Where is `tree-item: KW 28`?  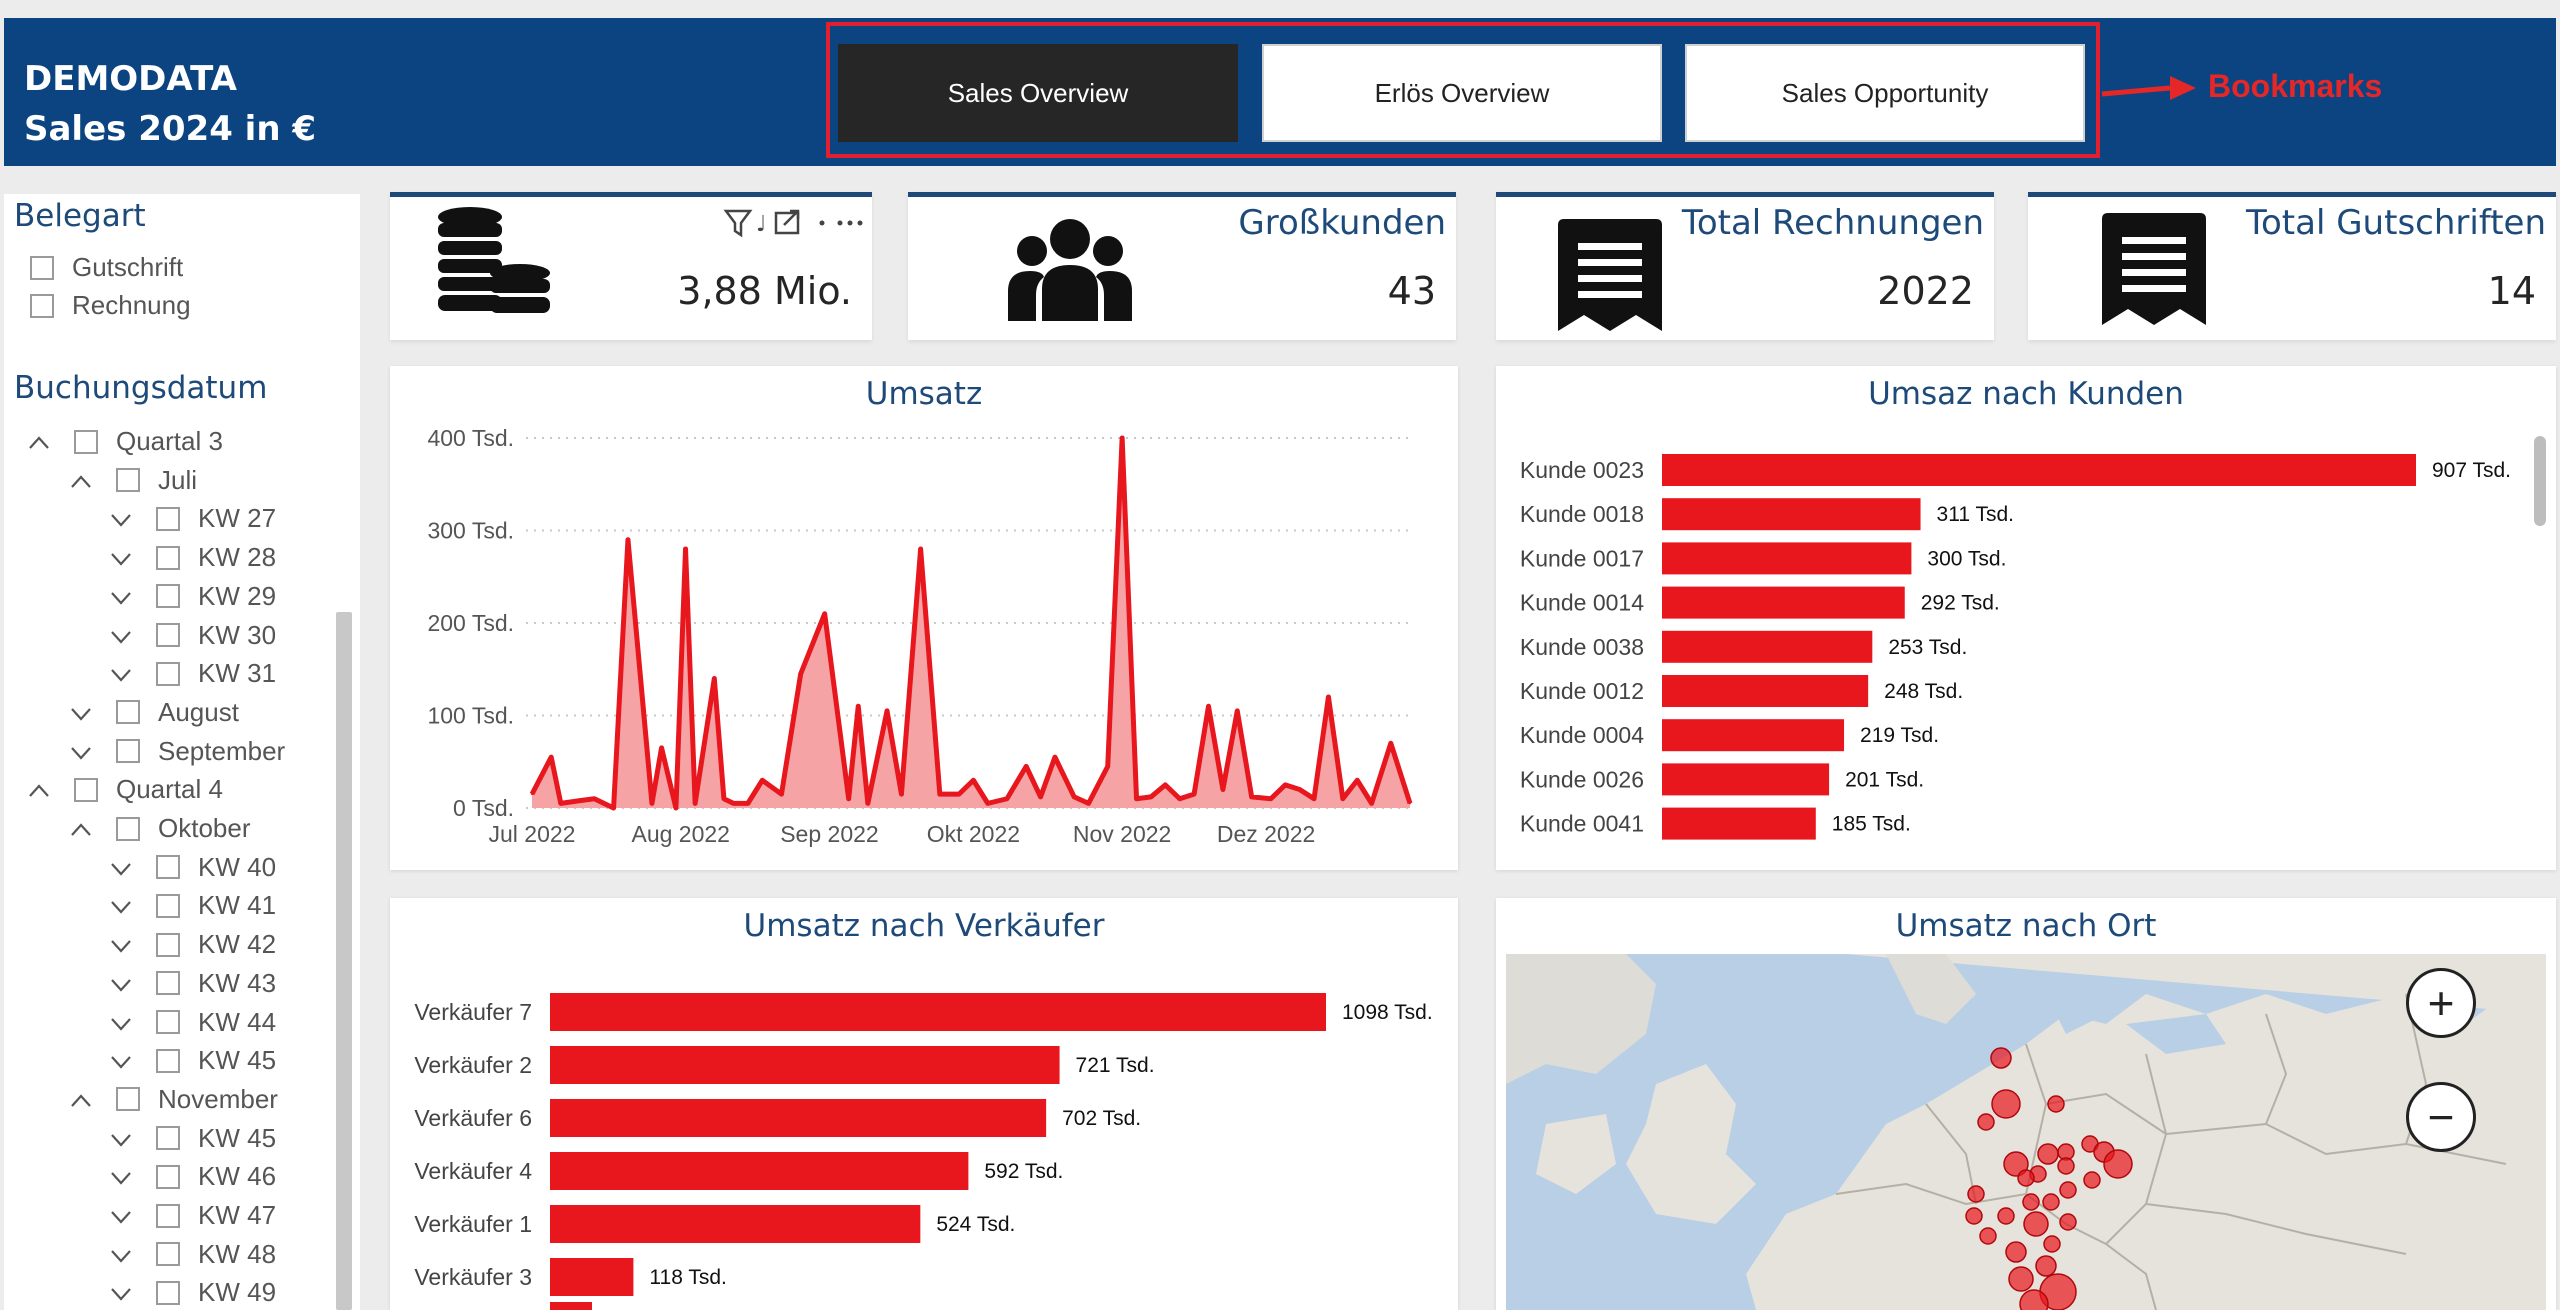
tree-item: KW 28 is located at coordinates (216, 557).